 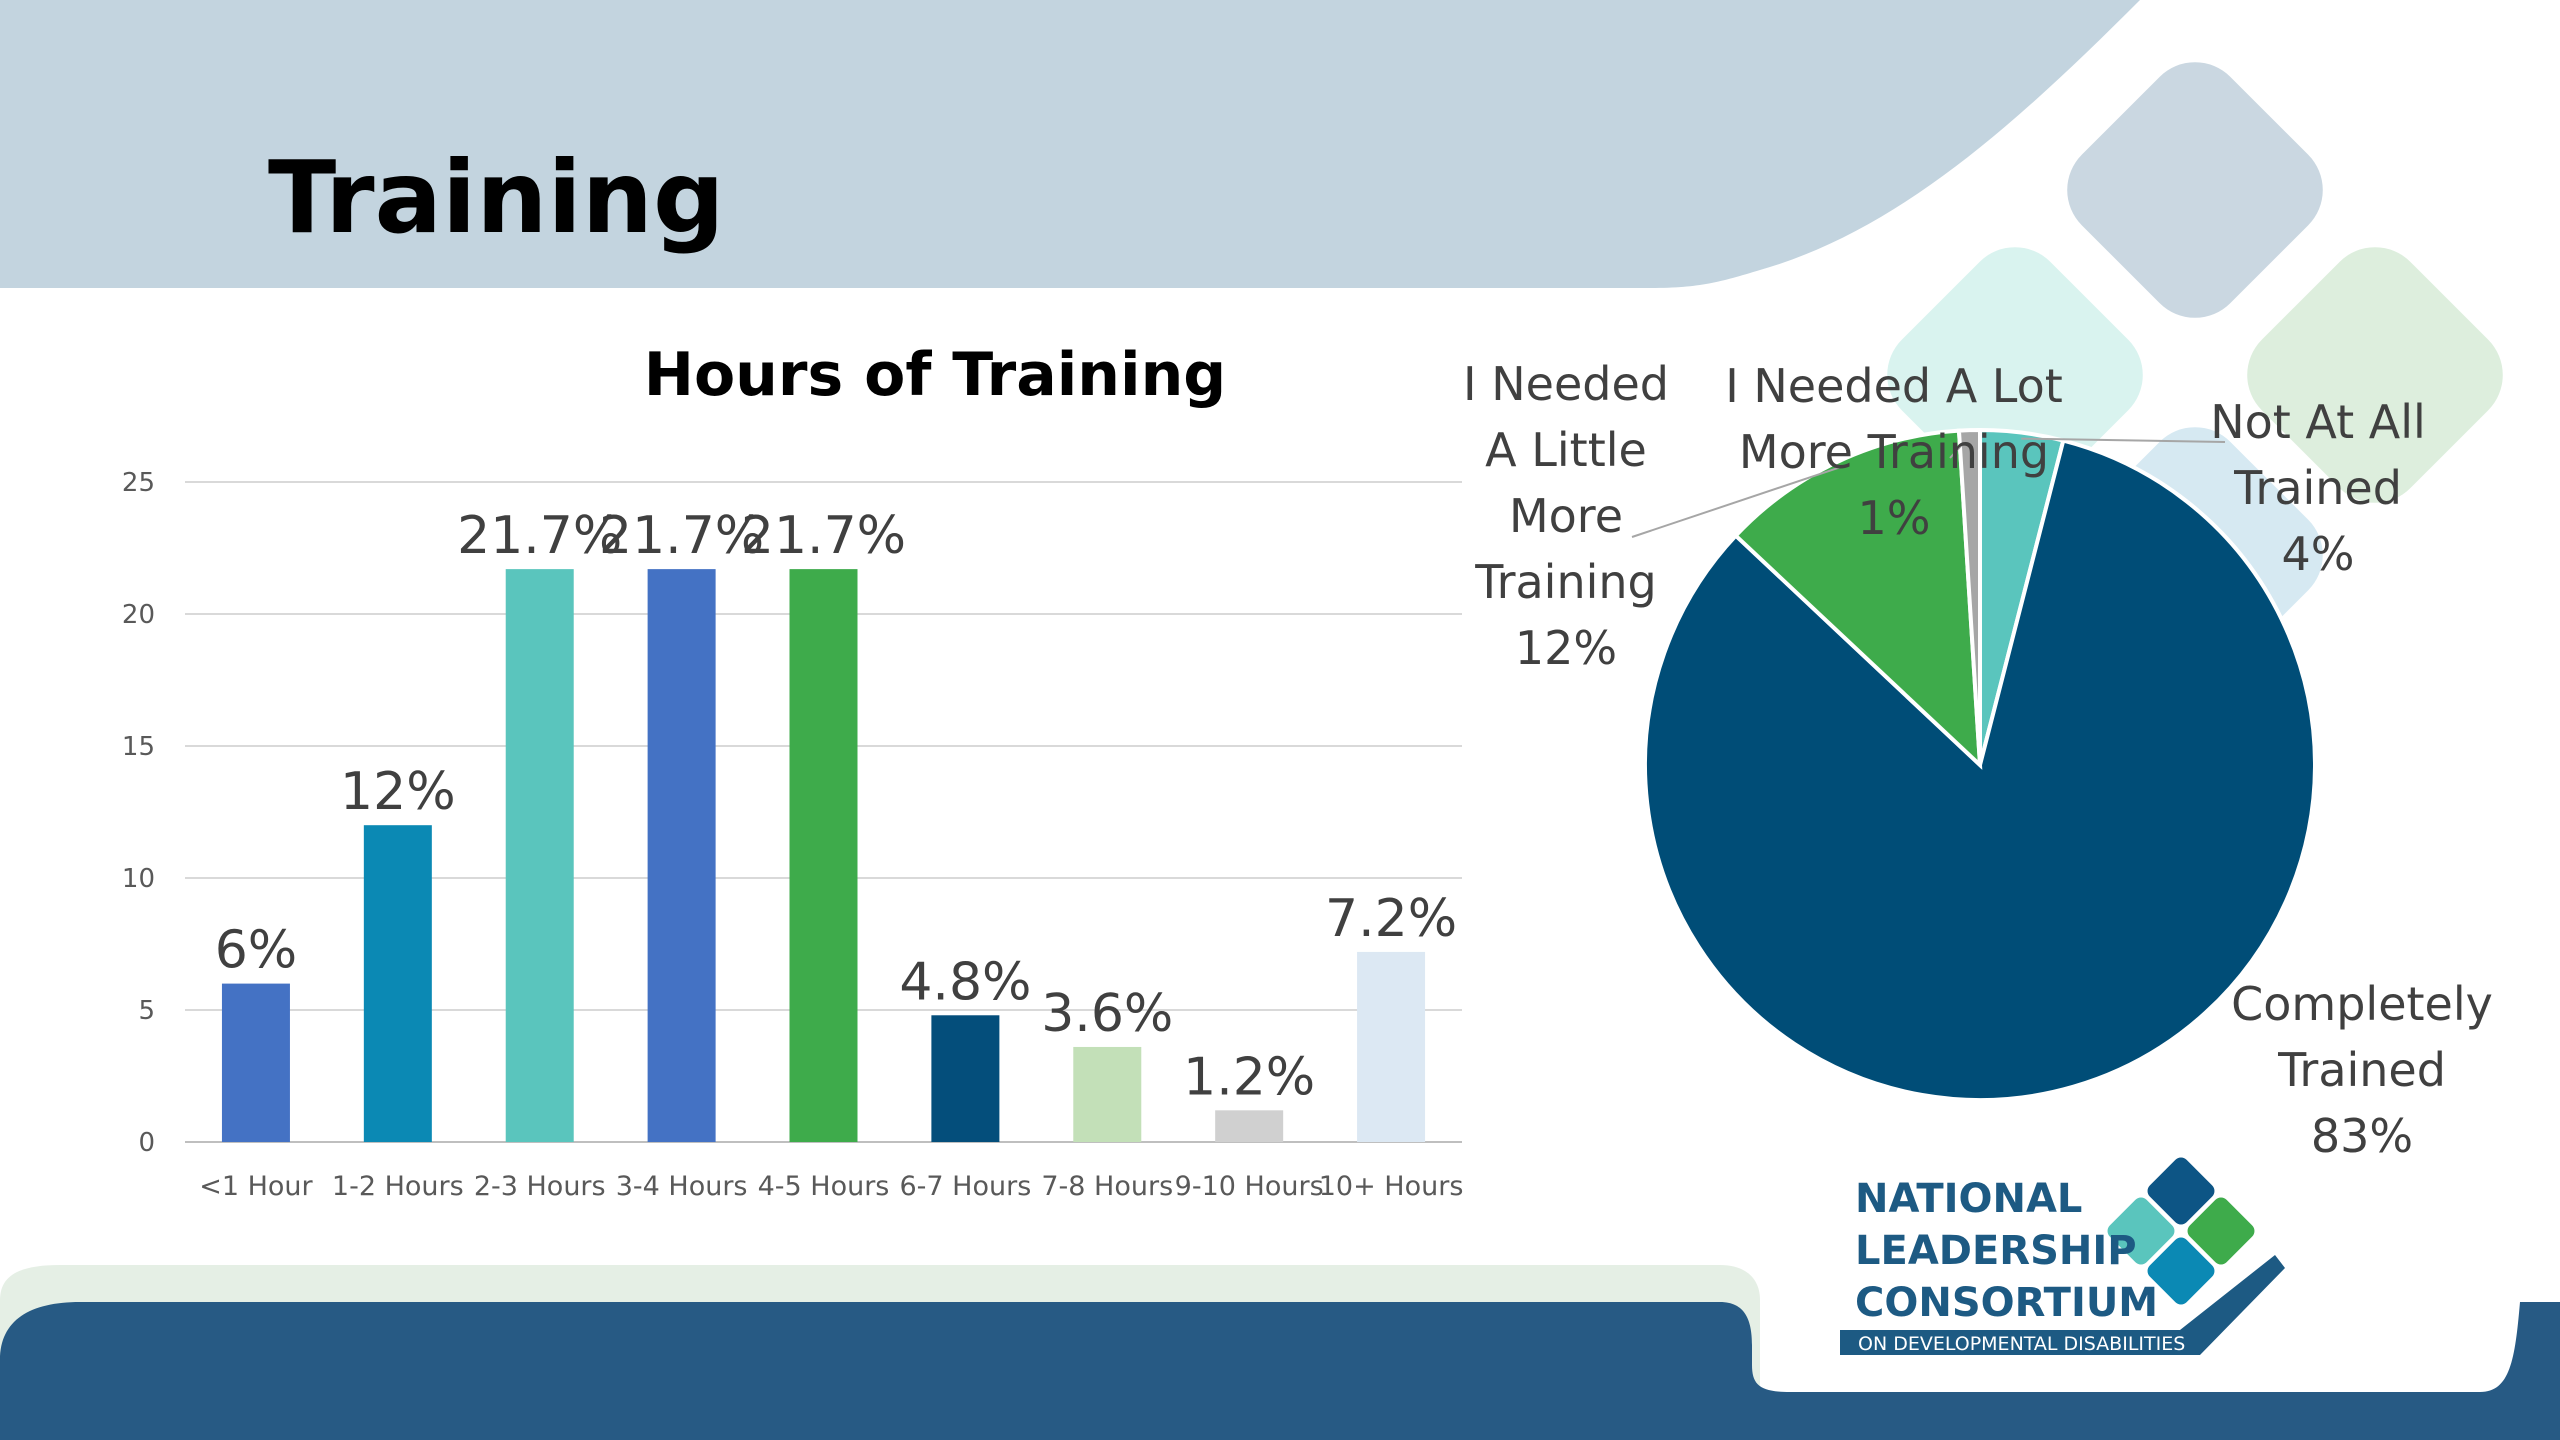 I want to click on pie-slice-label-line: A Little, so click(x=1566, y=450).